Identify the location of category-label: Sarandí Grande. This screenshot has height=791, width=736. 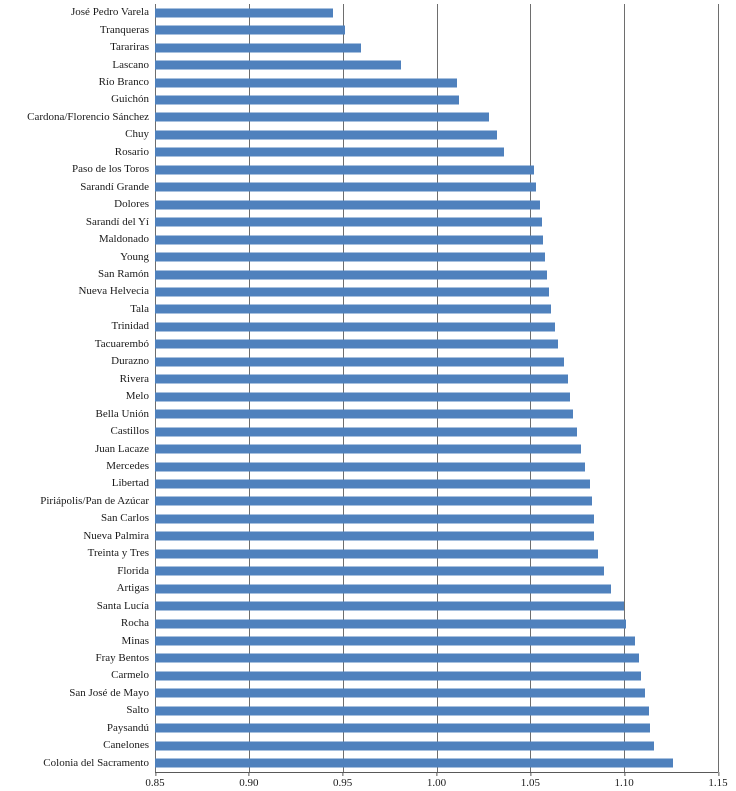
(114, 187).